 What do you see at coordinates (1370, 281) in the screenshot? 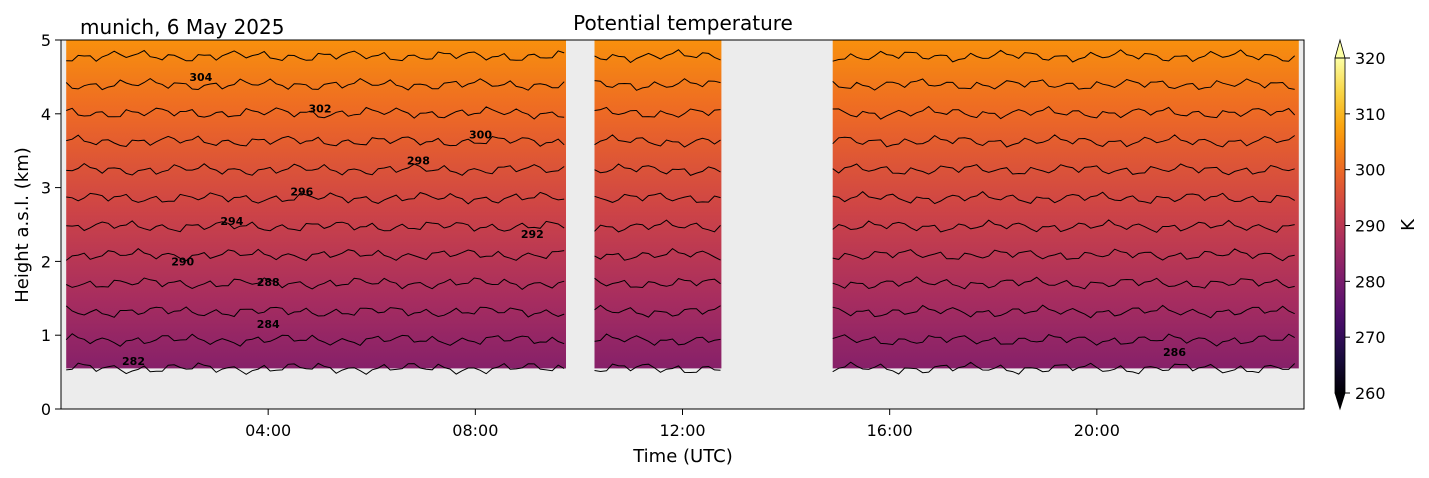
I see `colorbar-tick-label: 280` at bounding box center [1370, 281].